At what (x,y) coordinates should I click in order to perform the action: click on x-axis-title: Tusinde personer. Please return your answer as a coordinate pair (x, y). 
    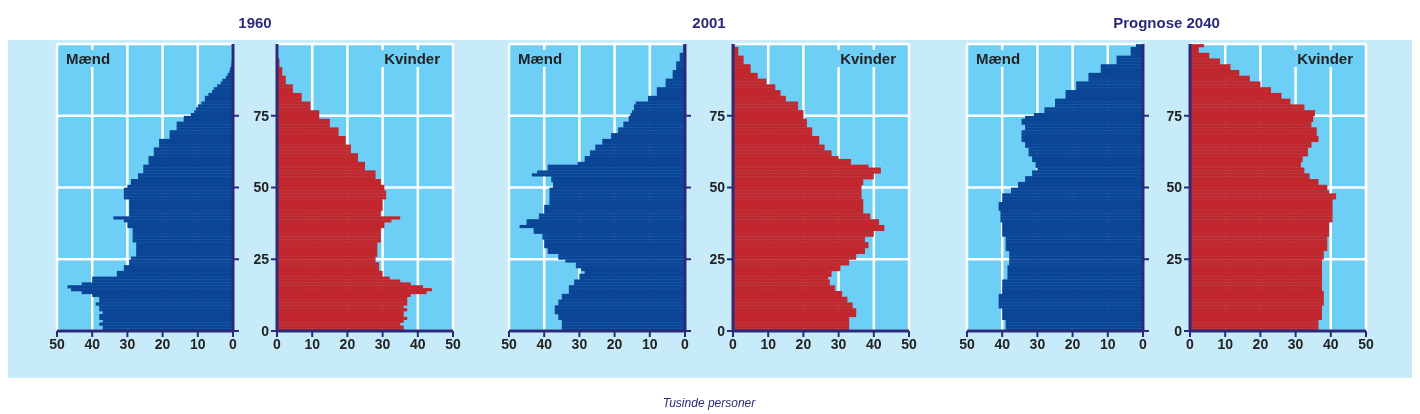
    Looking at the image, I should click on (709, 403).